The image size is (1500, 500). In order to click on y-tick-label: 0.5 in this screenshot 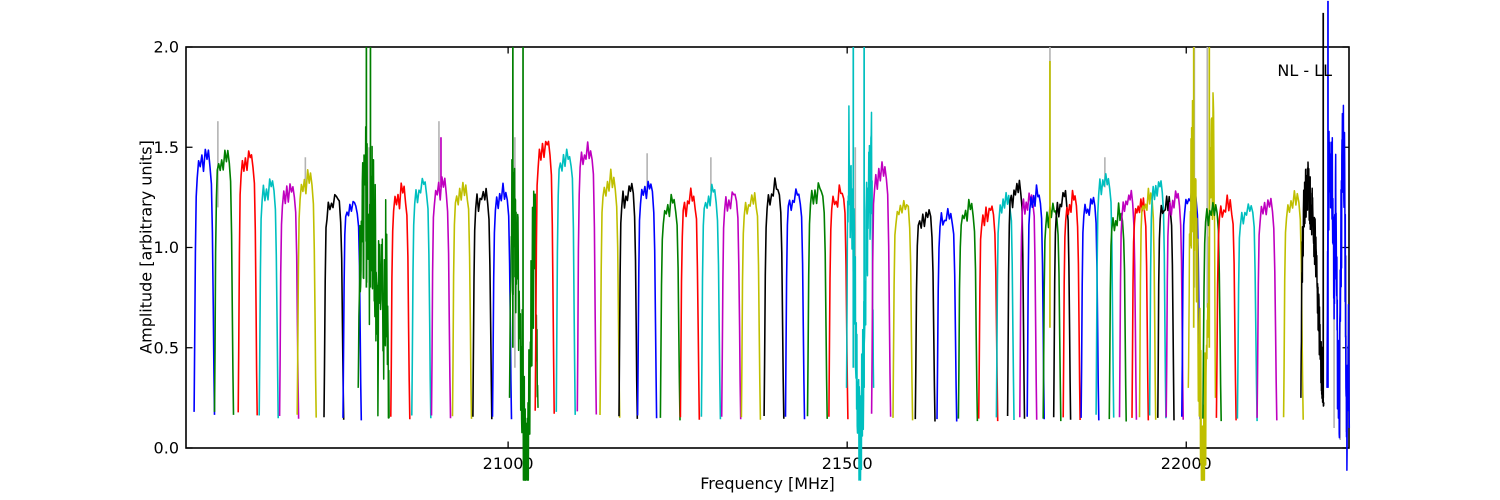, I will do `click(166, 347)`.